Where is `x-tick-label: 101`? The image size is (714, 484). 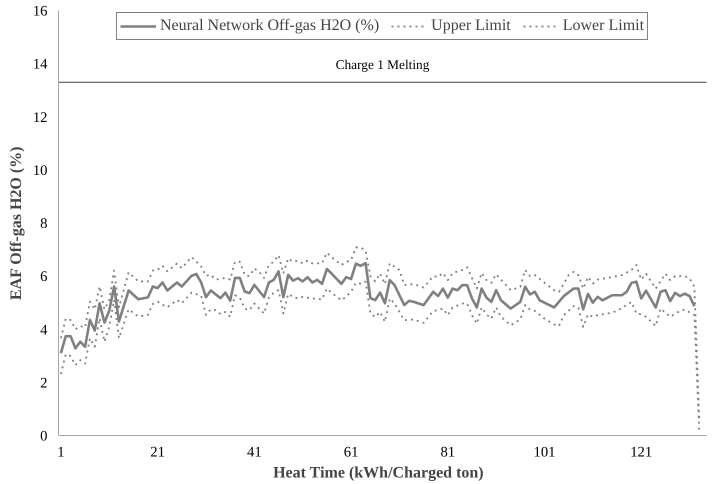
x-tick-label: 101 is located at coordinates (545, 452).